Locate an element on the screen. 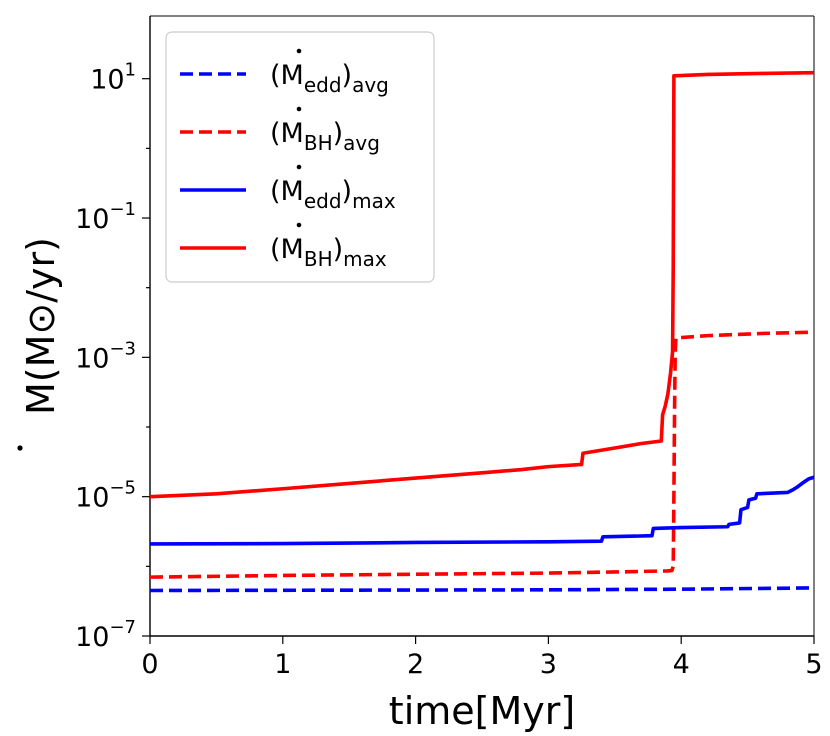 The height and width of the screenshot is (736, 830). y-tick-label: 10⁻⁷ is located at coordinates (105, 635).